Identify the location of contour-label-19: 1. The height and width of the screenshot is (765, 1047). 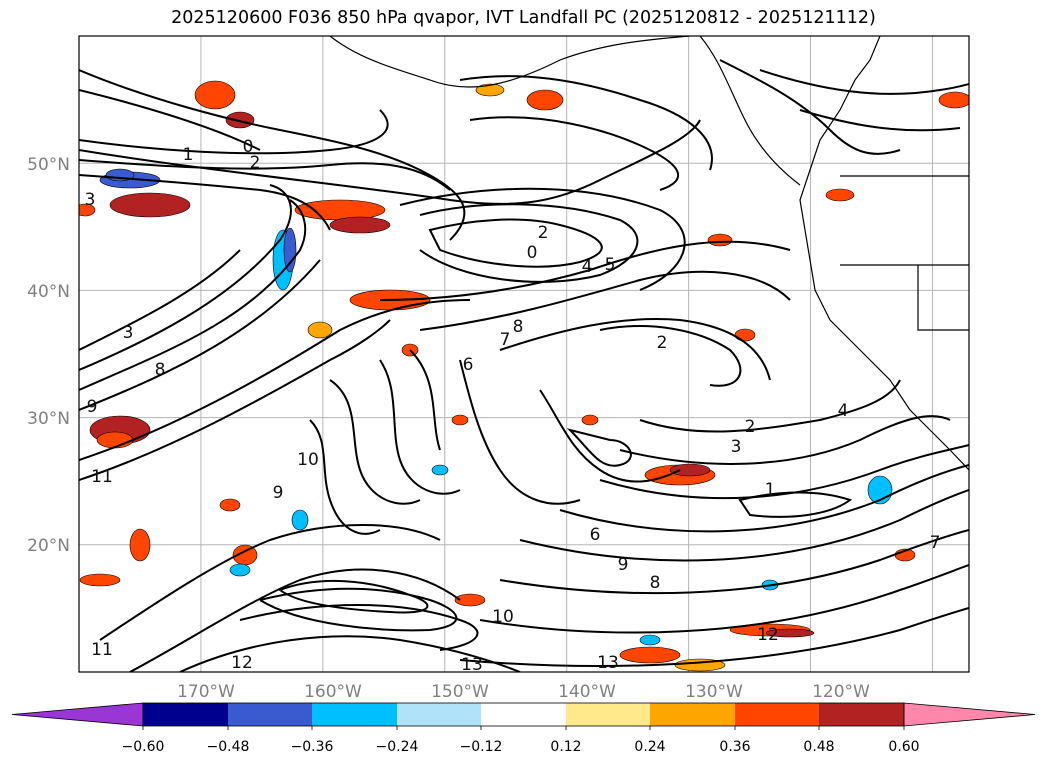
(770, 490).